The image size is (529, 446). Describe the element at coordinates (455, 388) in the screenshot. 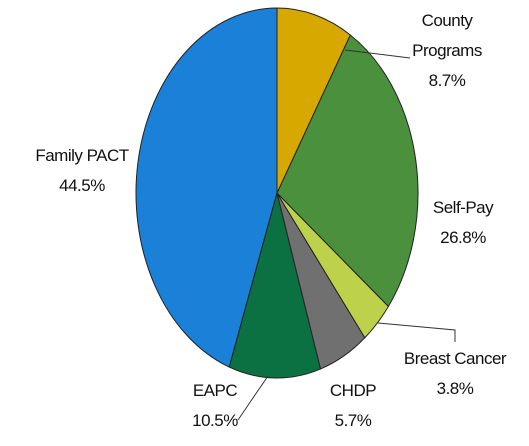

I see `value-label: 3.8%` at that location.